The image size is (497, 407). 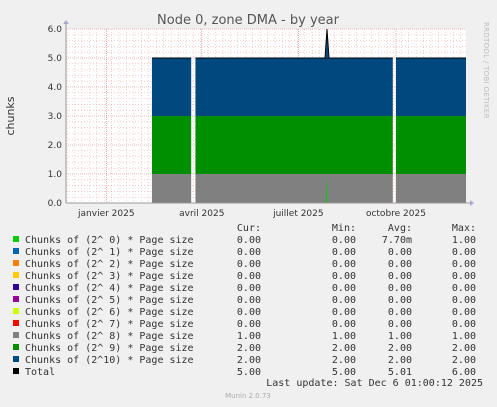 I want to click on legend-series-name: Chunks of (2^ 8) * Page size, so click(x=109, y=336).